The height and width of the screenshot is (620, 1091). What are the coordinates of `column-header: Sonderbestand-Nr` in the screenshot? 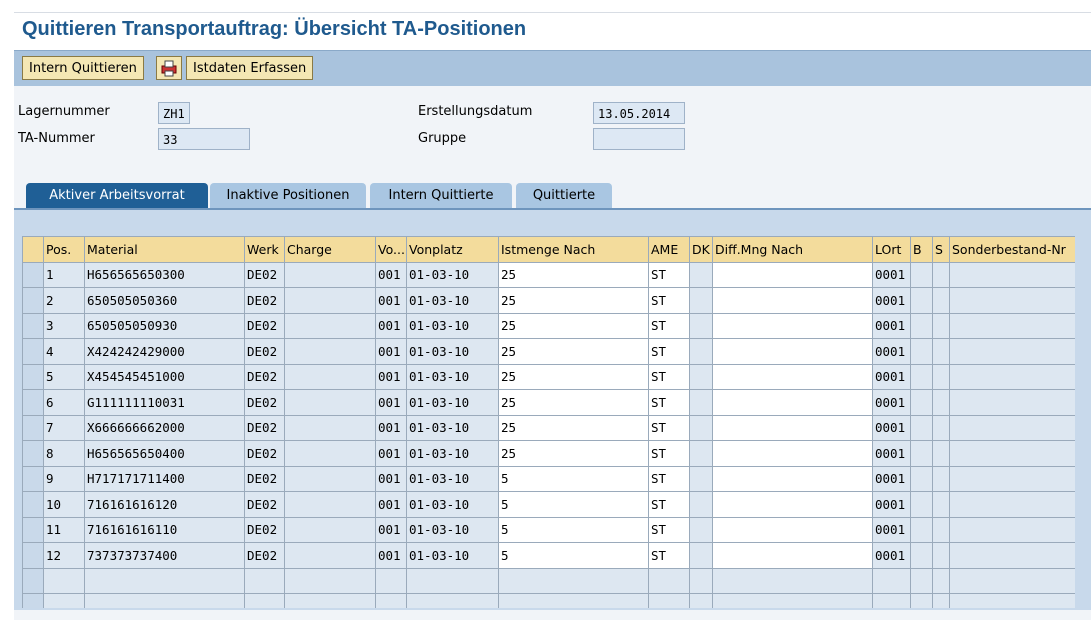 It's located at (1012, 249).